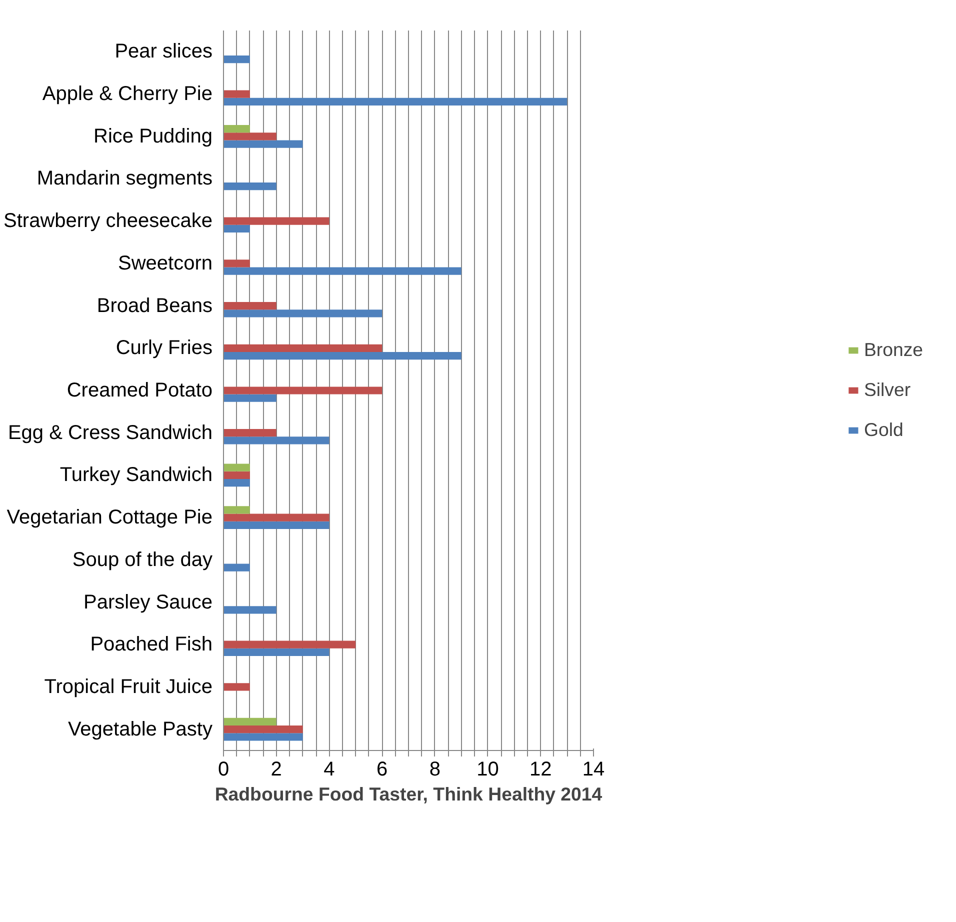 The width and height of the screenshot is (956, 922). Describe the element at coordinates (109, 517) in the screenshot. I see `y-tick-label: Vegetarian Cottage Pie` at that location.